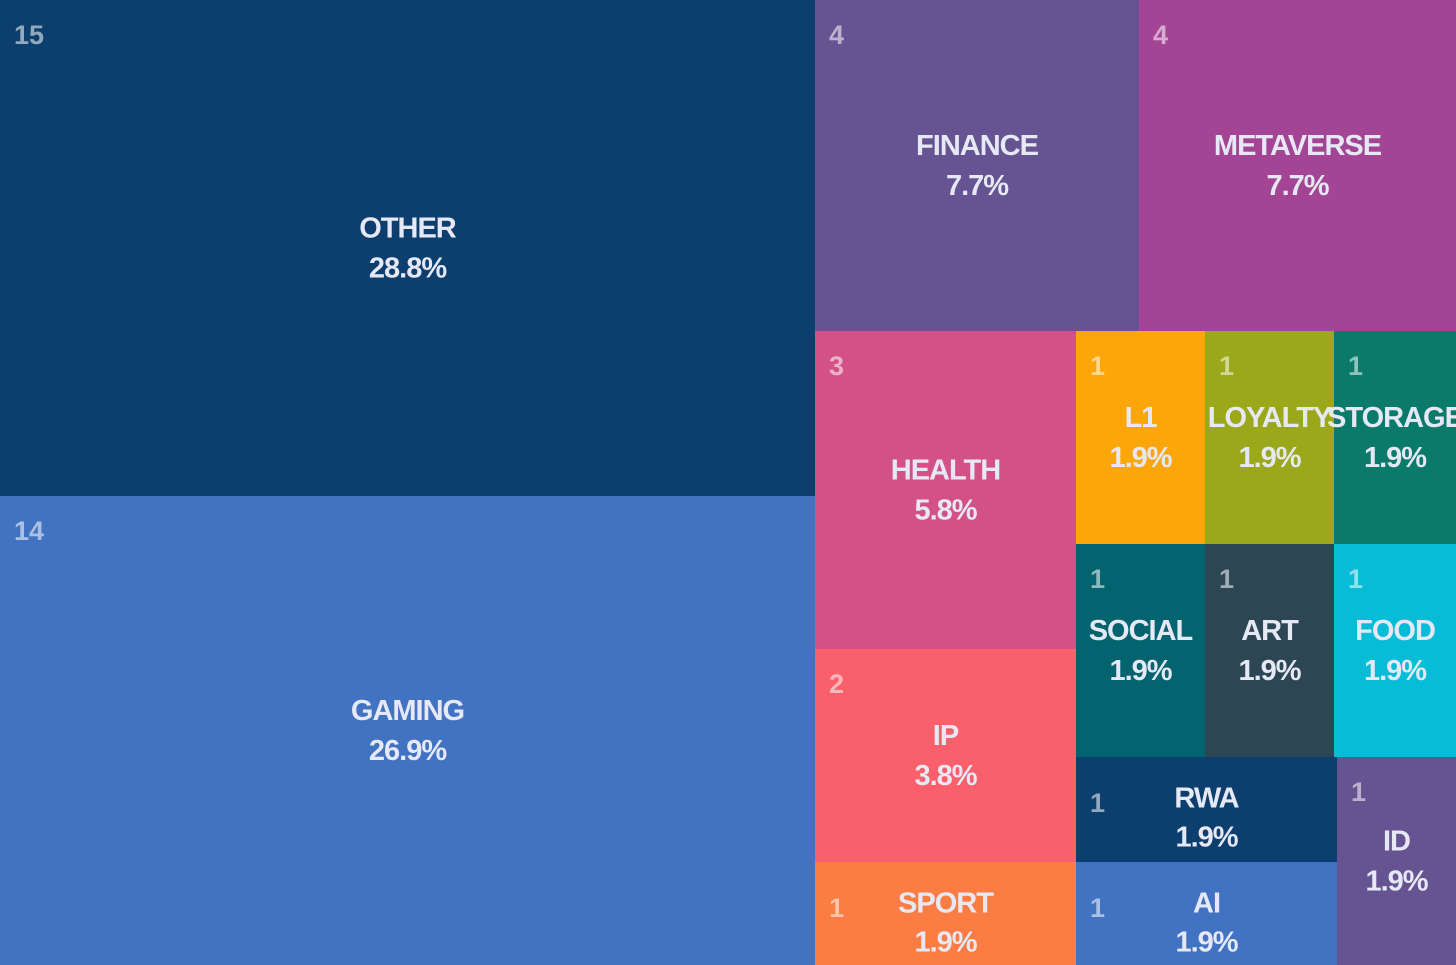 This screenshot has height=965, width=1456. What do you see at coordinates (1395, 631) in the screenshot?
I see `tile-label: FOOD` at bounding box center [1395, 631].